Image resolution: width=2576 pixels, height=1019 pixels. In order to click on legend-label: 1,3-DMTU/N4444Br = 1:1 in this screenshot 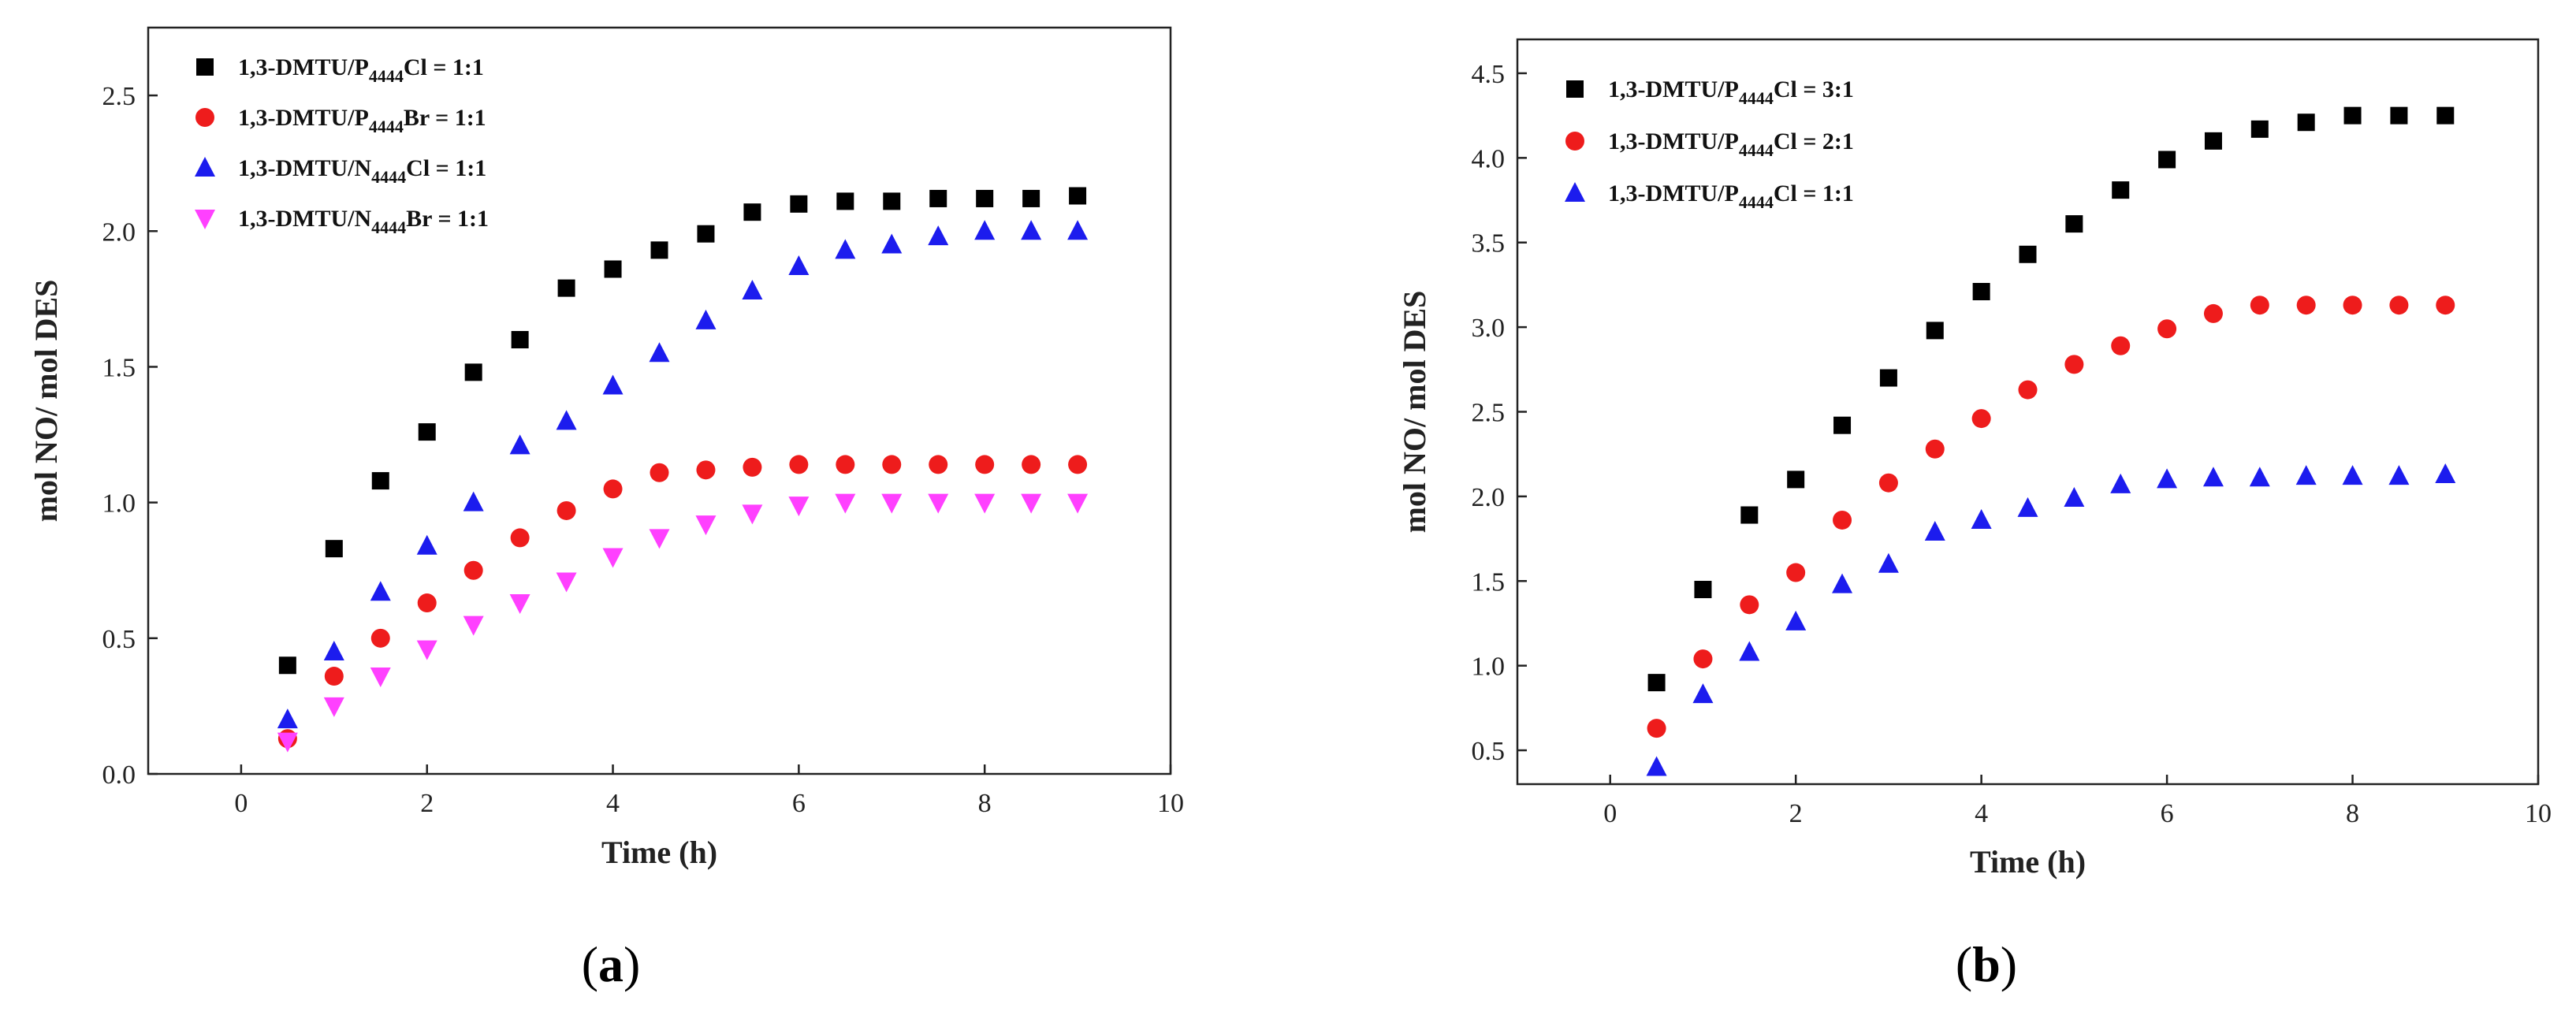, I will do `click(363, 221)`.